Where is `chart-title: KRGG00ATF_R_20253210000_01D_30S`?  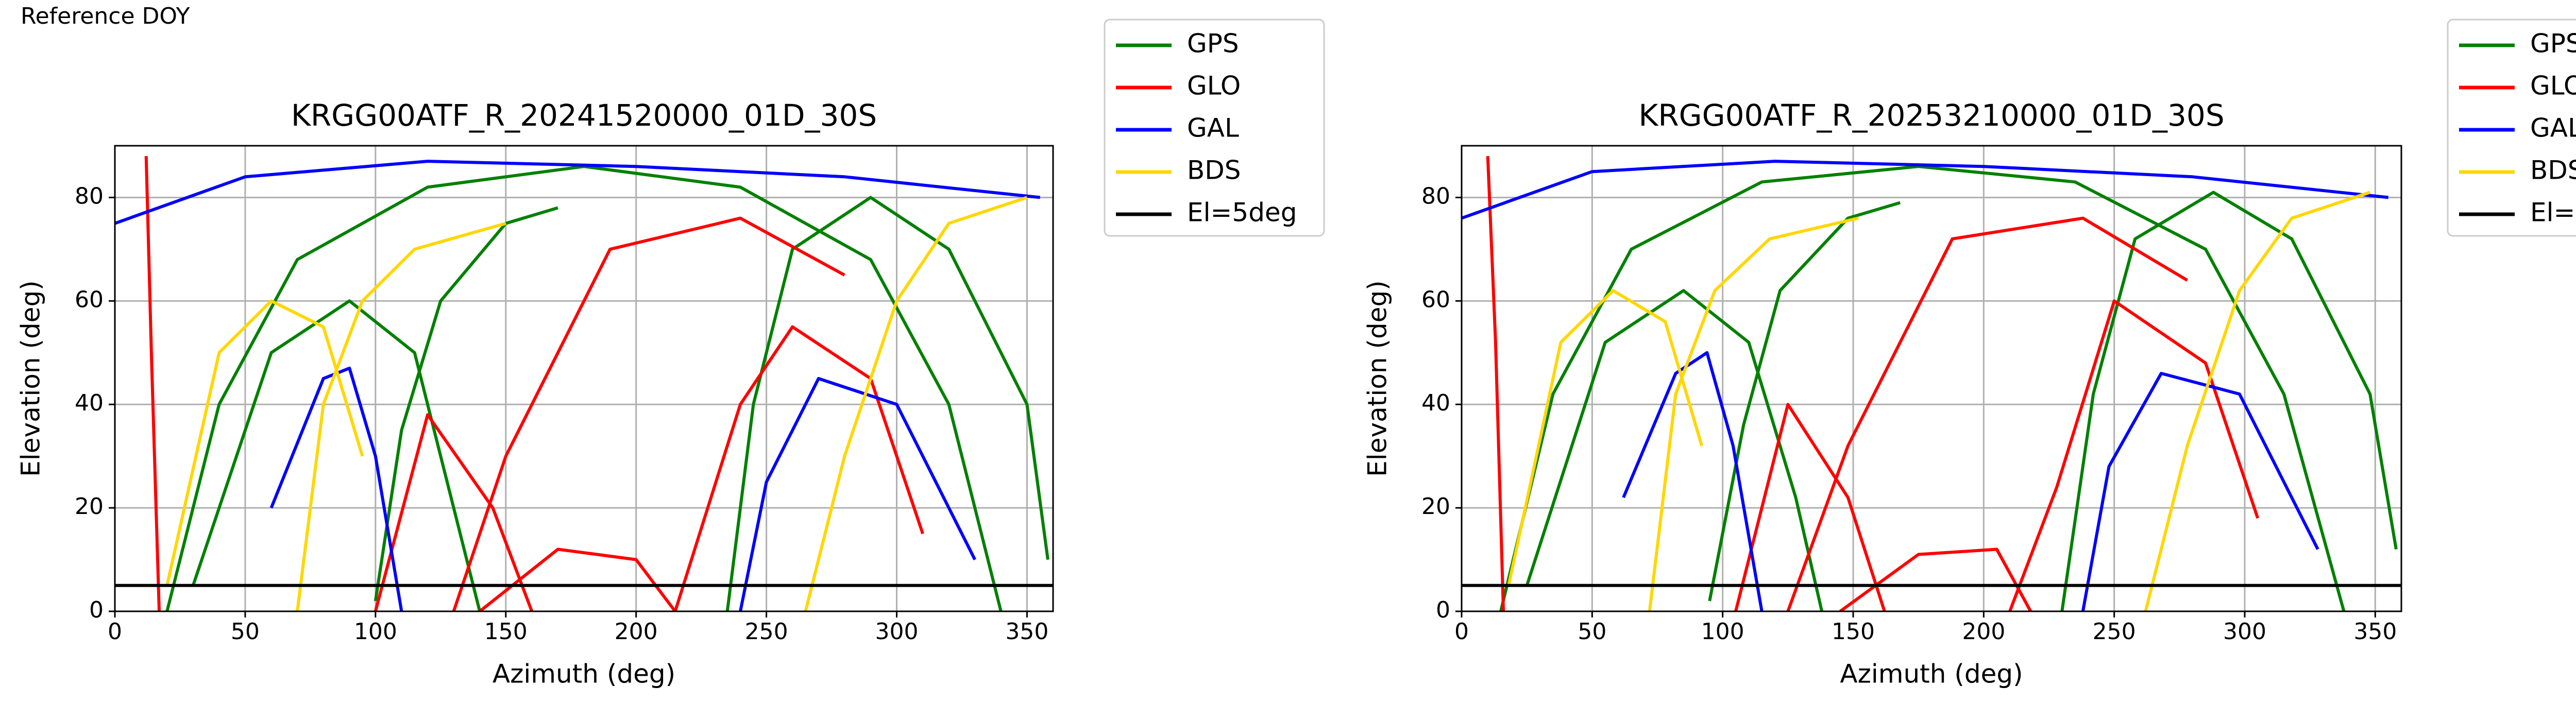
chart-title: KRGG00ATF_R_20253210000_01D_30S is located at coordinates (1931, 115).